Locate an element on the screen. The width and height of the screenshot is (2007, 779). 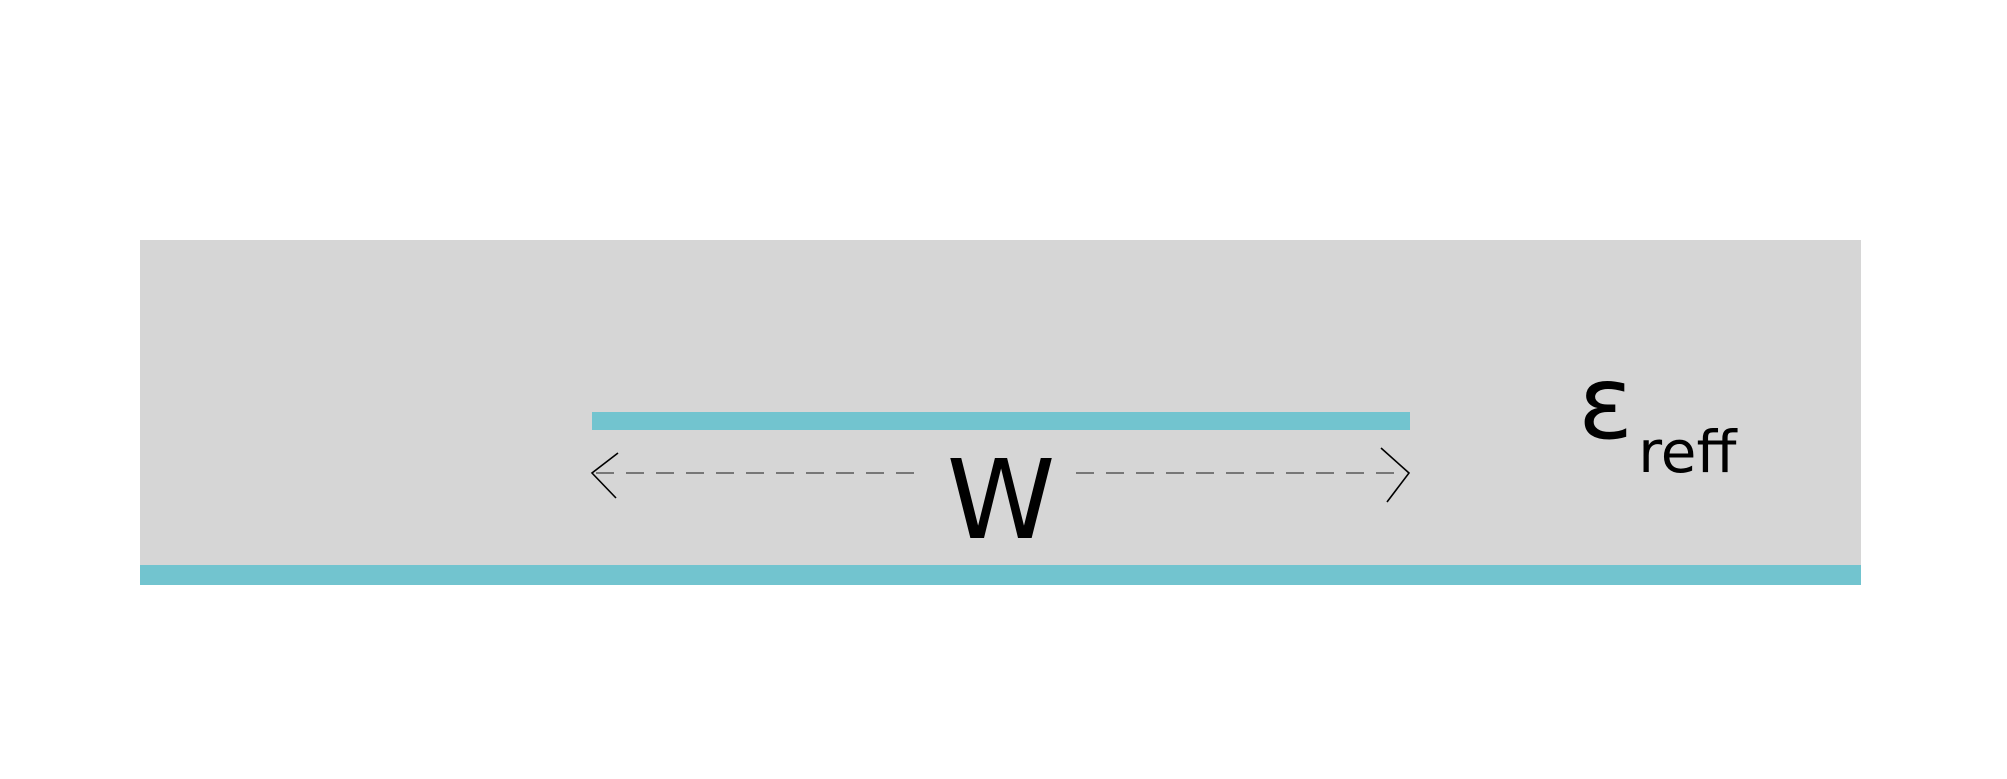
left-arrowhead-icon is located at coordinates (604, 475).